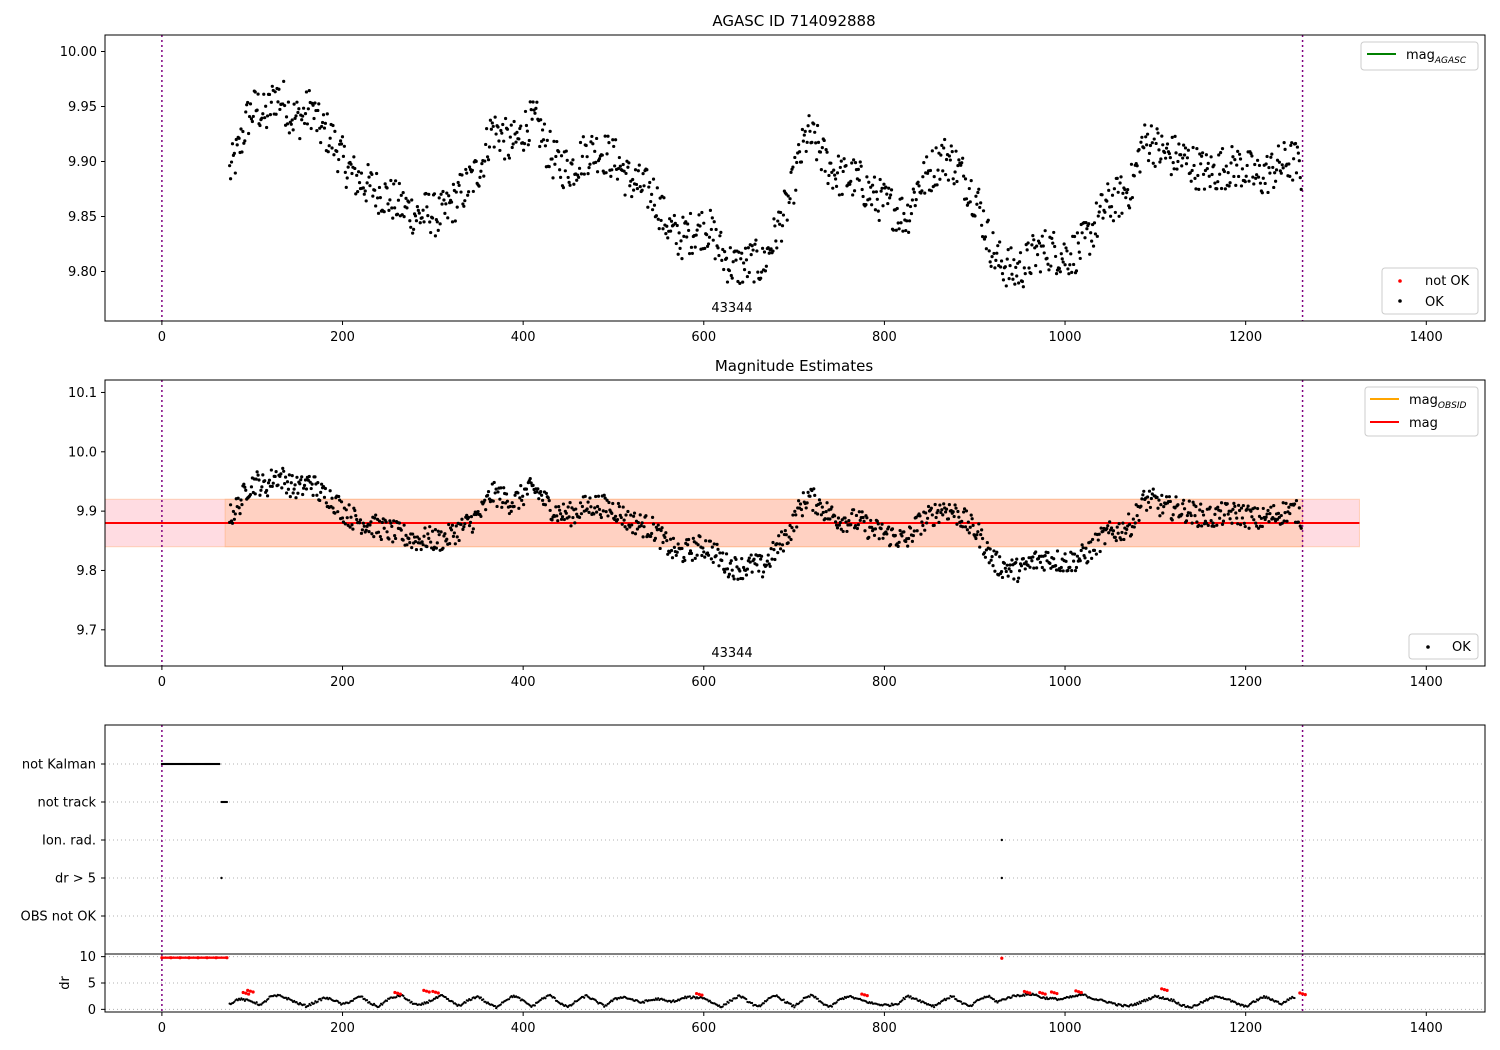 The width and height of the screenshot is (1500, 1050). What do you see at coordinates (219, 764) in the screenshot?
I see `flag-point` at bounding box center [219, 764].